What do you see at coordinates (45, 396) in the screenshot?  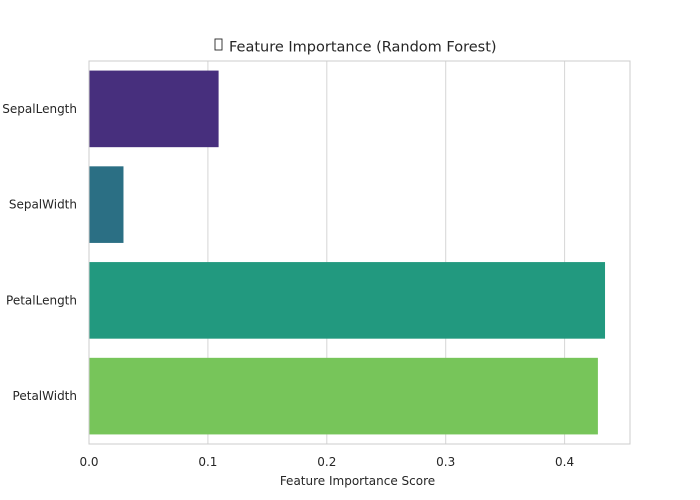 I see `y-tick-label-petalwidth: PetalWidth` at bounding box center [45, 396].